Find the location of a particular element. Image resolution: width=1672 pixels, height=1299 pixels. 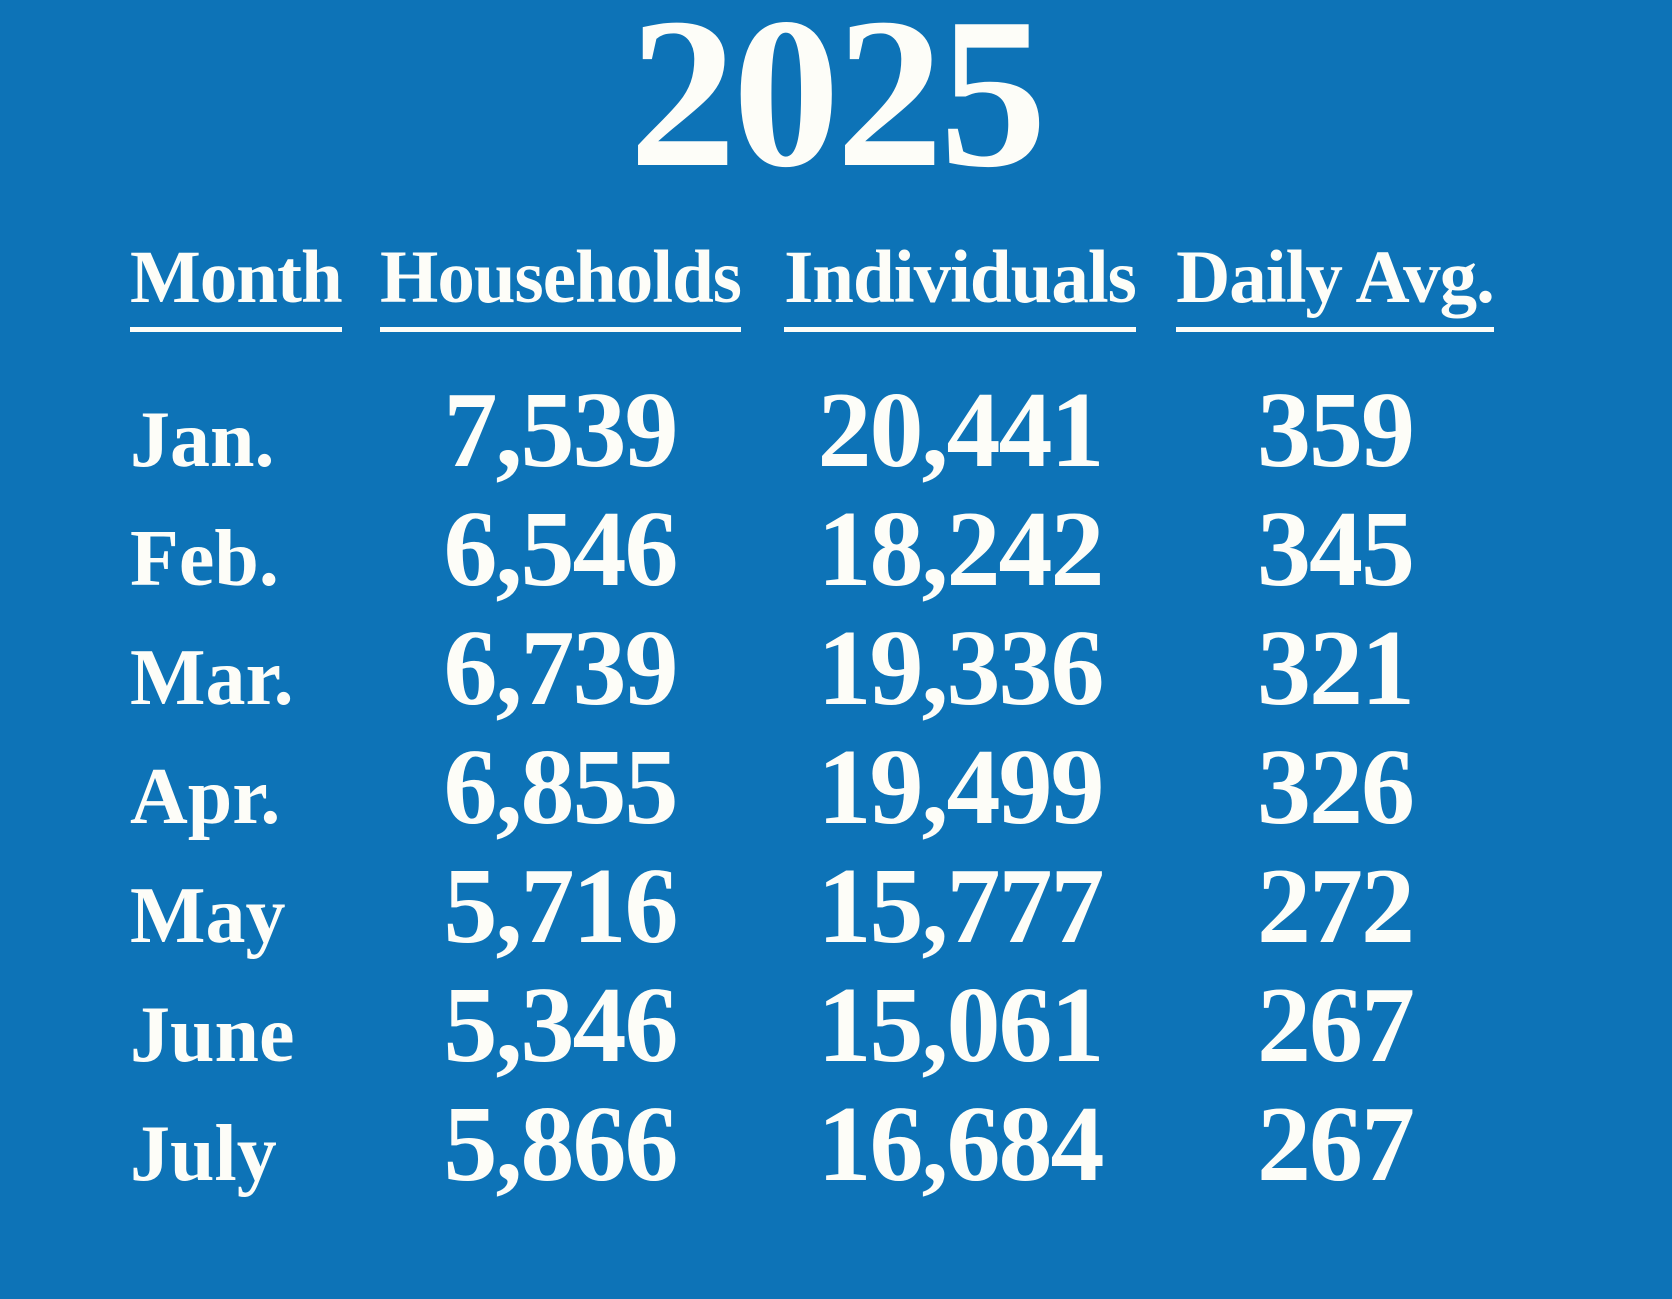

table-row: Jan. 7,539 20,441 359 is located at coordinates (881, 436).